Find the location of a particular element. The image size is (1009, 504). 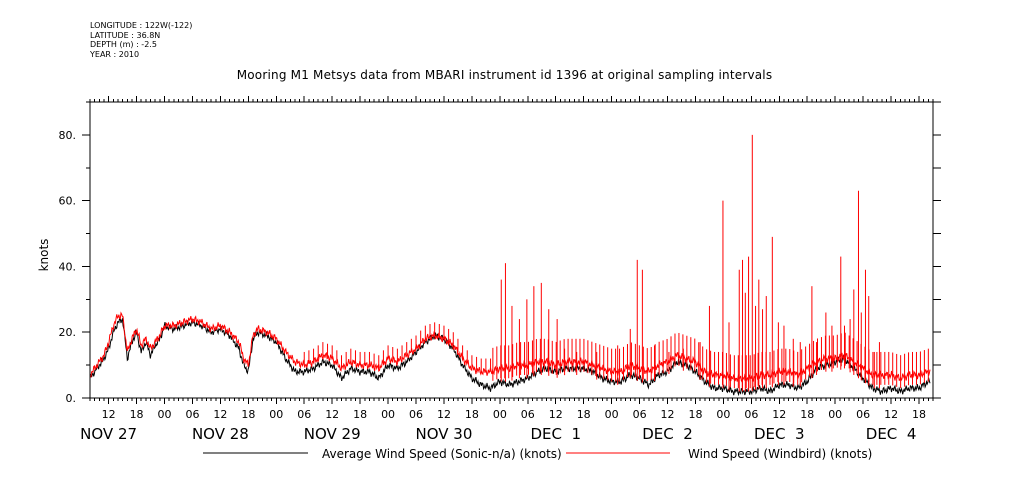

y-tick-label: 80. is located at coordinates (68, 135).